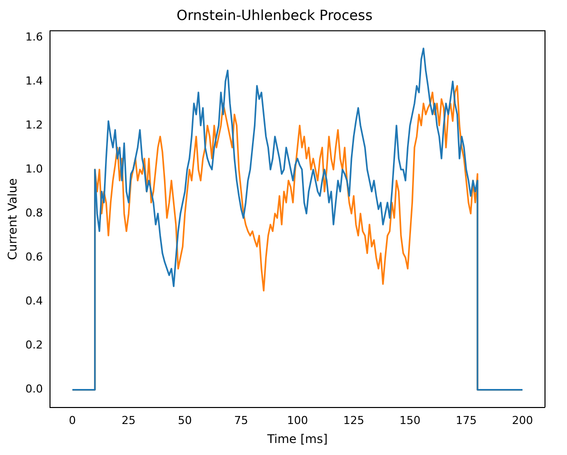 The image size is (567, 455). What do you see at coordinates (34, 257) in the screenshot?
I see `y-tick-label: 0.6` at bounding box center [34, 257].